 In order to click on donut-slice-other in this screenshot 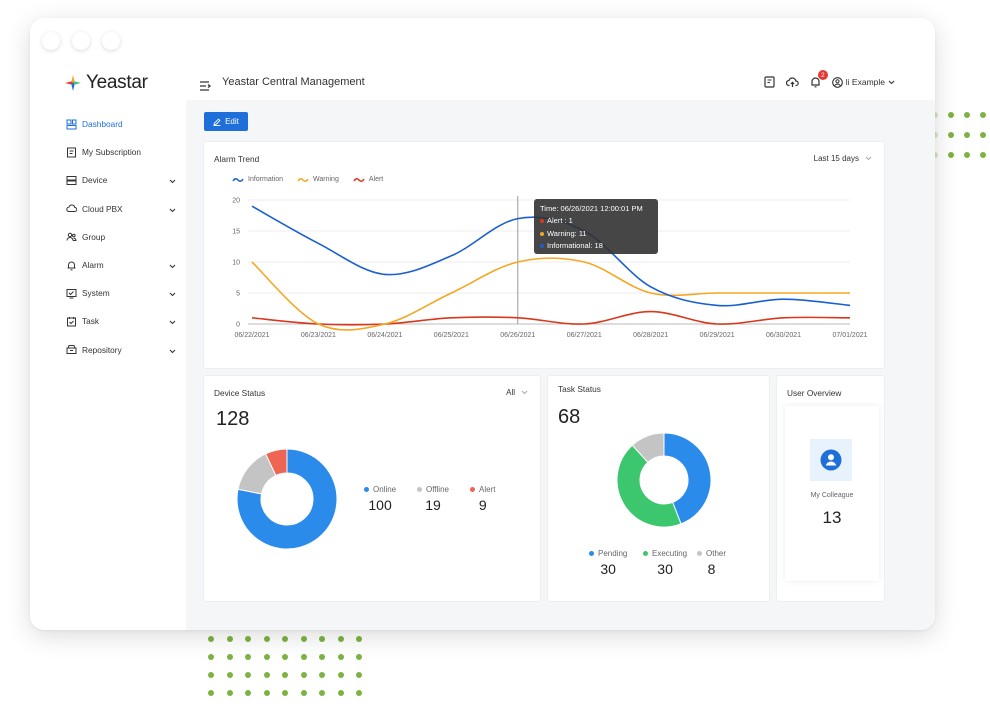, I will do `click(648, 447)`.